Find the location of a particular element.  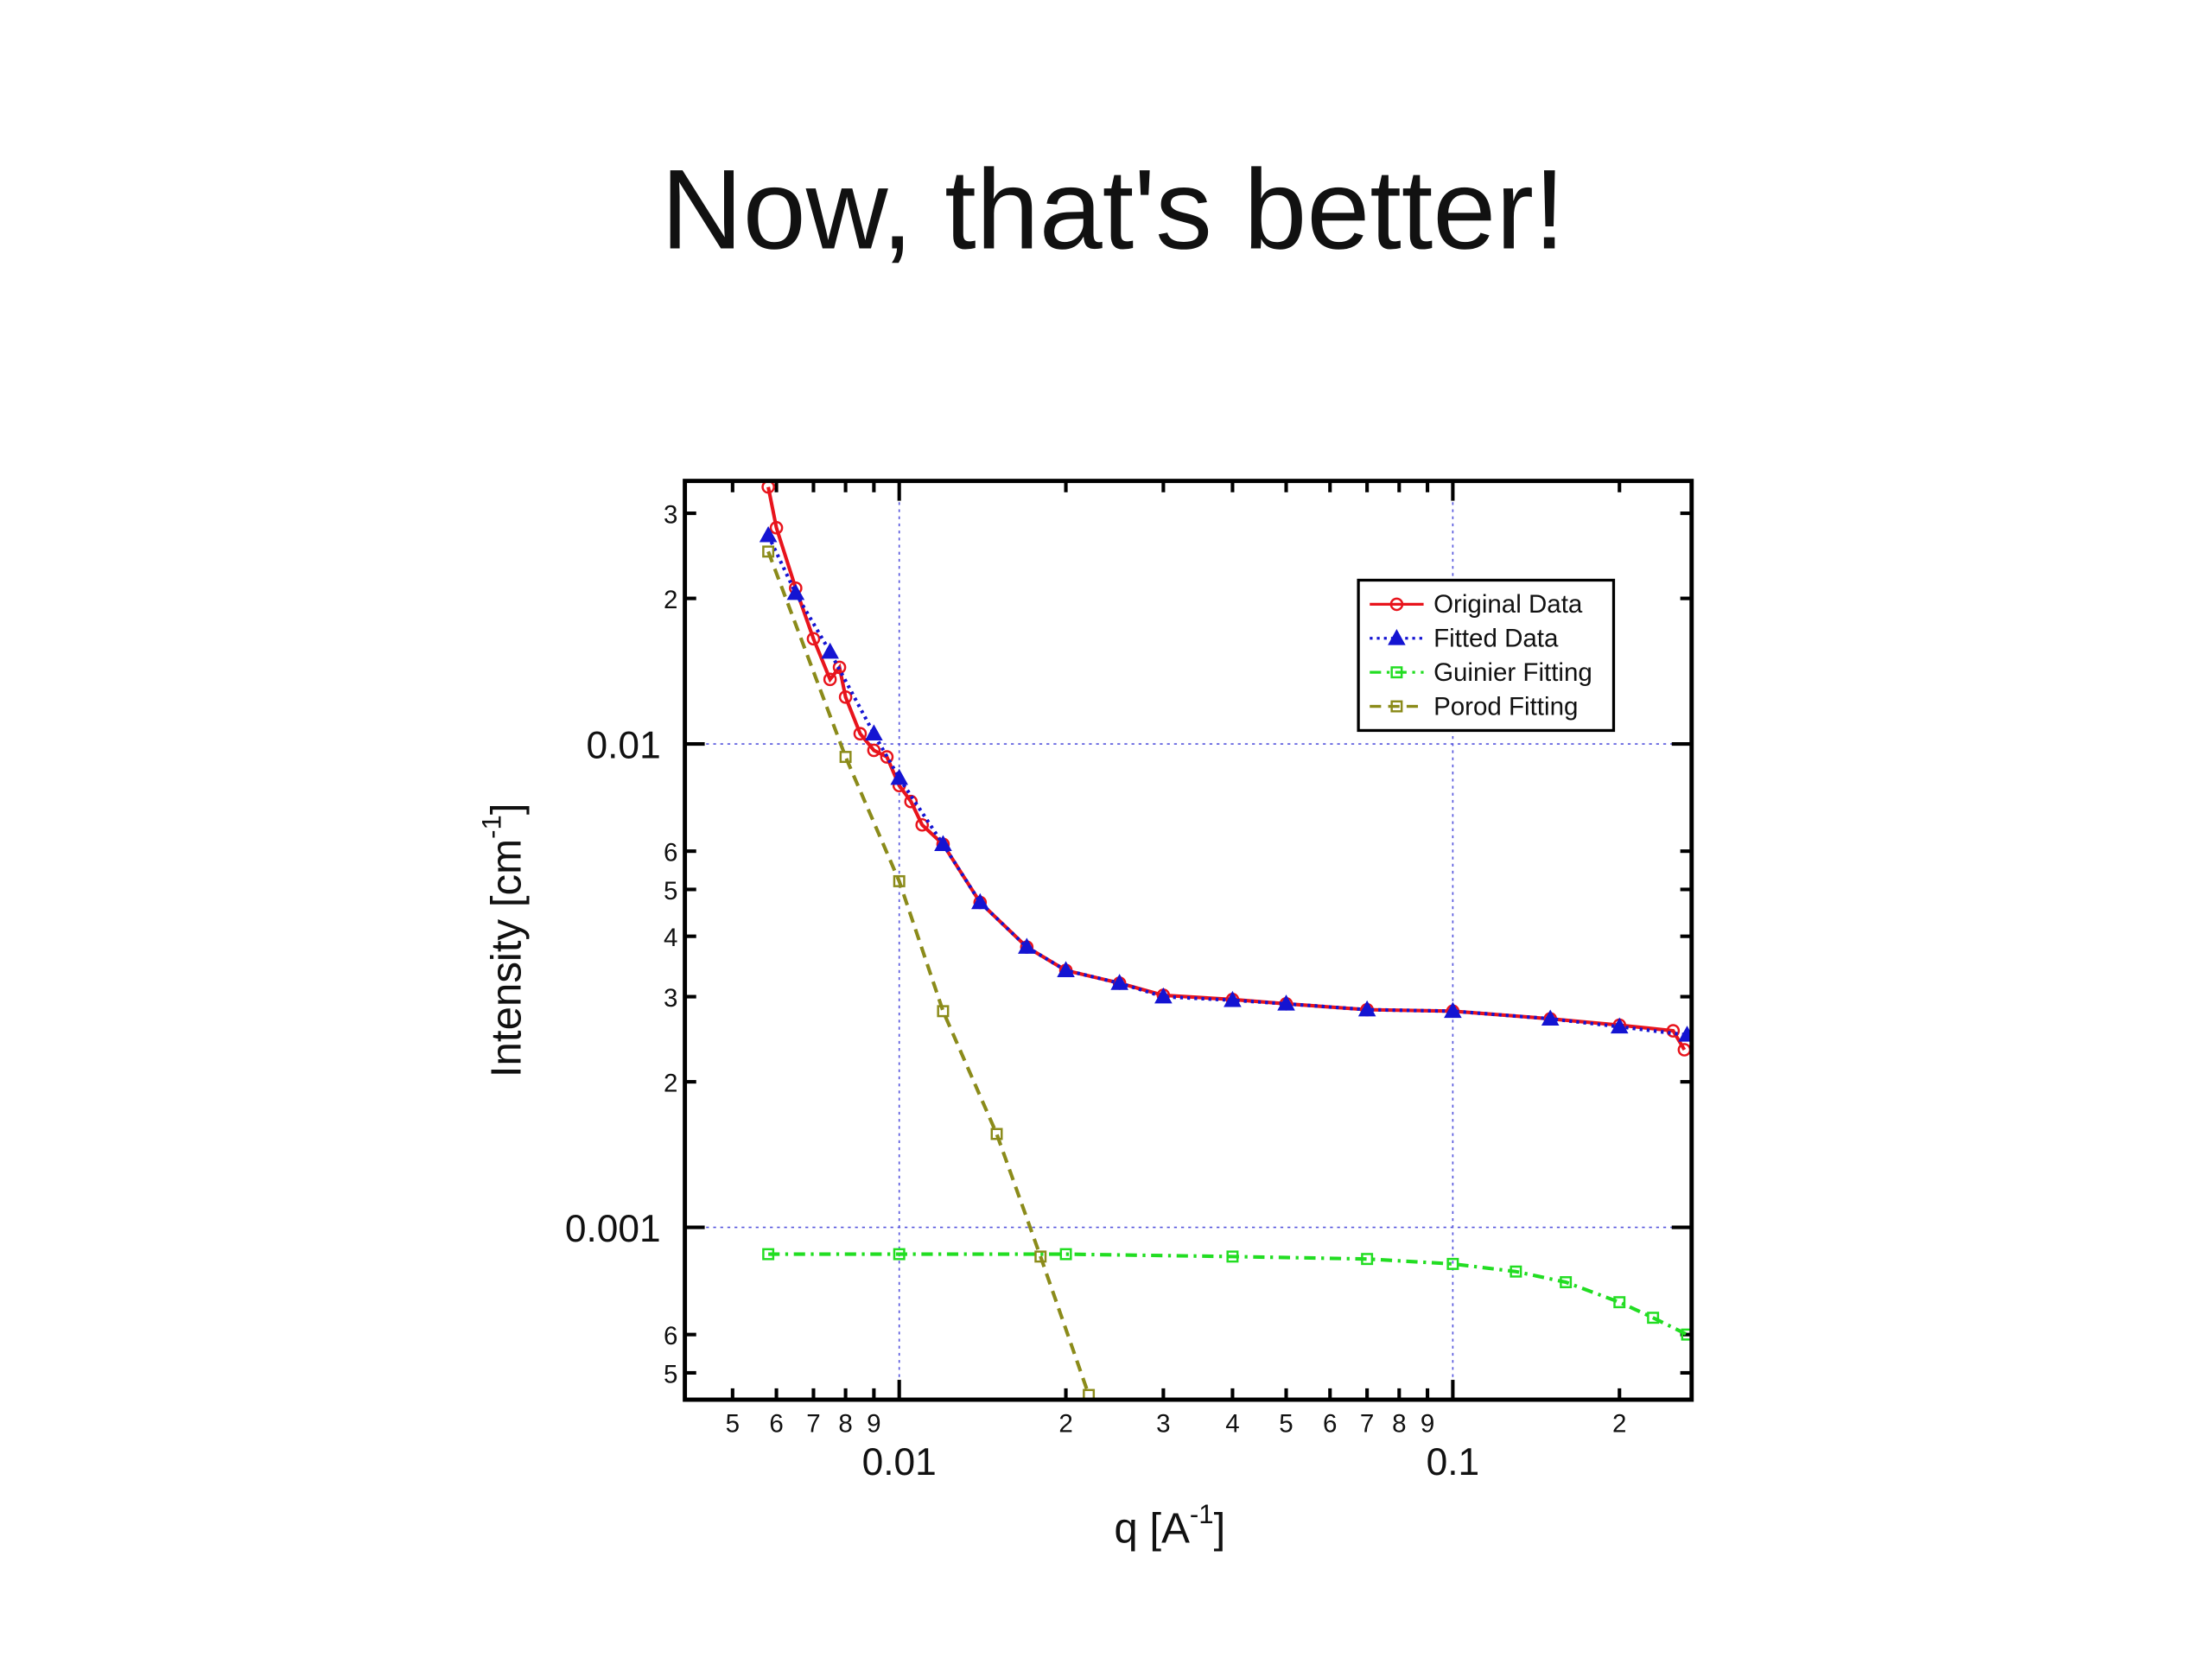

y-axis-label-end: ] is located at coordinates (506, 809).